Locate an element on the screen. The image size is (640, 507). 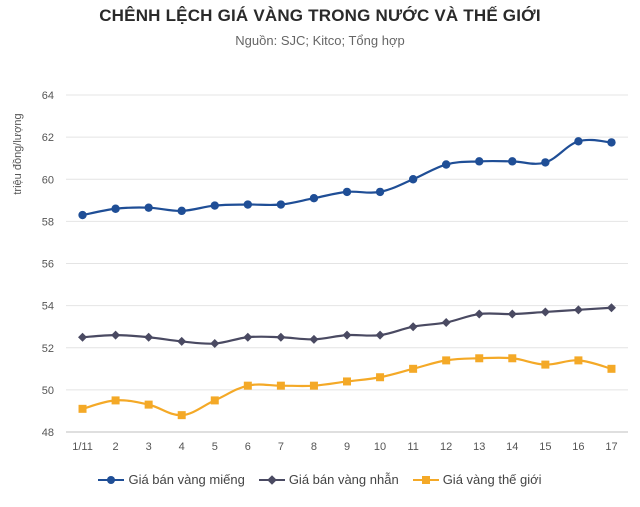
legend-item: Giá bán vàng miếng is located at coordinates (171, 479).